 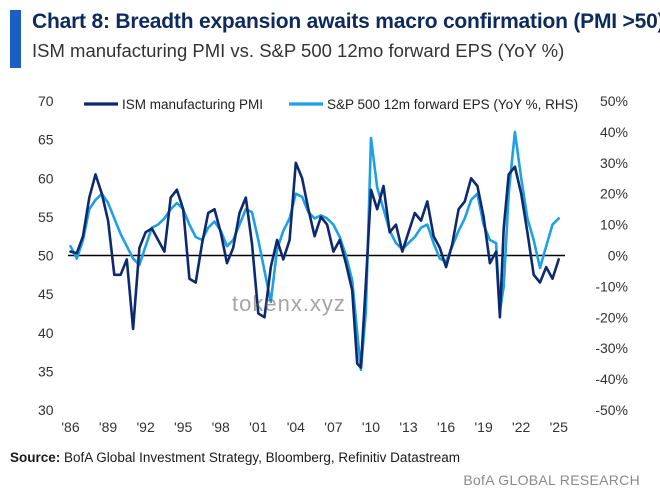 I want to click on x-tick-label: '95, so click(x=183, y=427).